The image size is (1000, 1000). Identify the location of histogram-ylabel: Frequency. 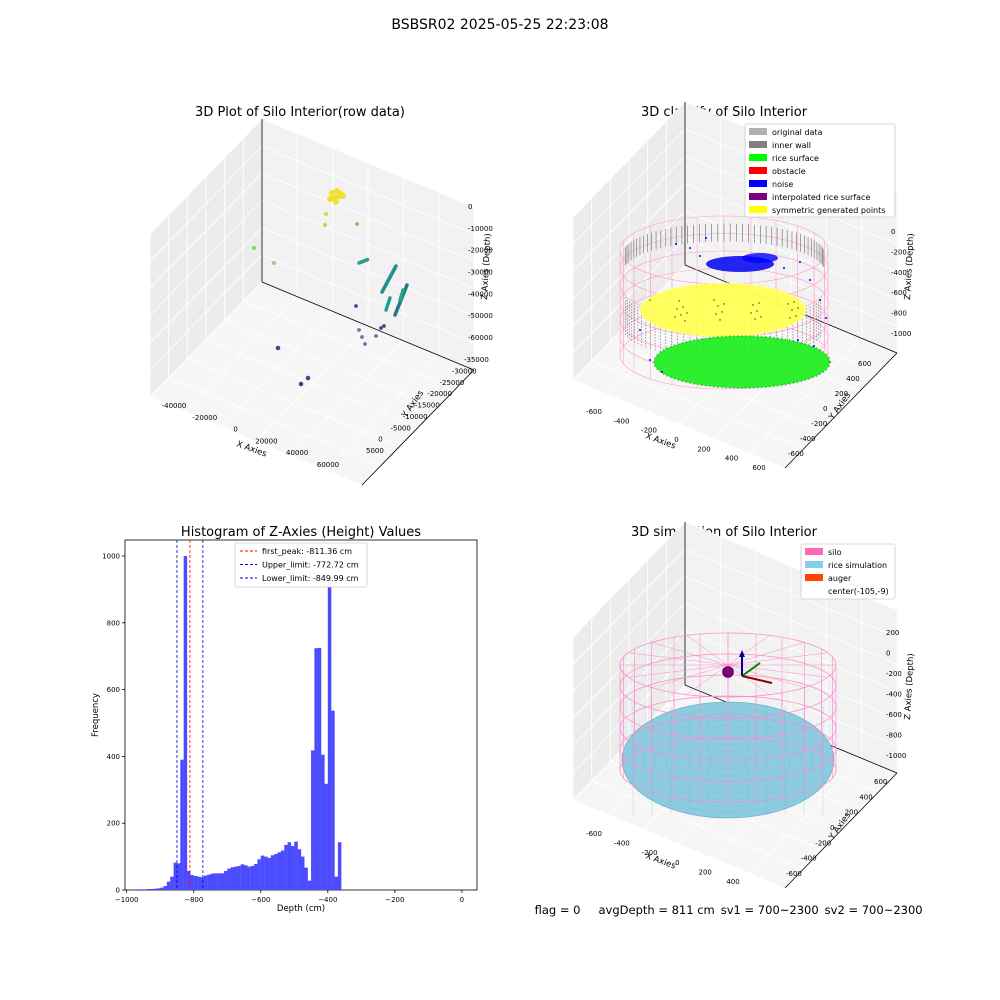
(96, 715).